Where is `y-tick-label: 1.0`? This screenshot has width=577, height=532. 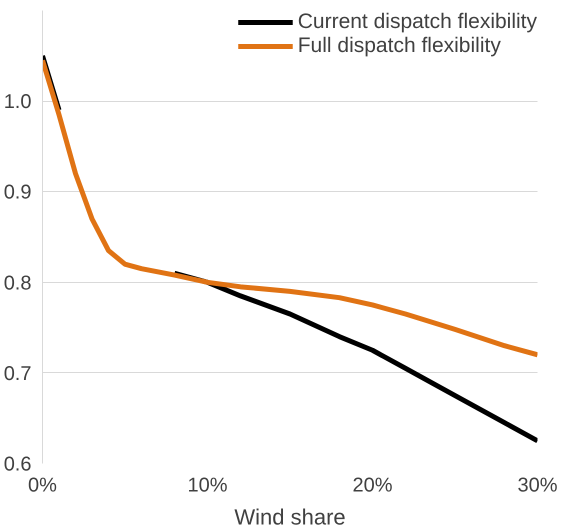 y-tick-label: 1.0 is located at coordinates (18, 102).